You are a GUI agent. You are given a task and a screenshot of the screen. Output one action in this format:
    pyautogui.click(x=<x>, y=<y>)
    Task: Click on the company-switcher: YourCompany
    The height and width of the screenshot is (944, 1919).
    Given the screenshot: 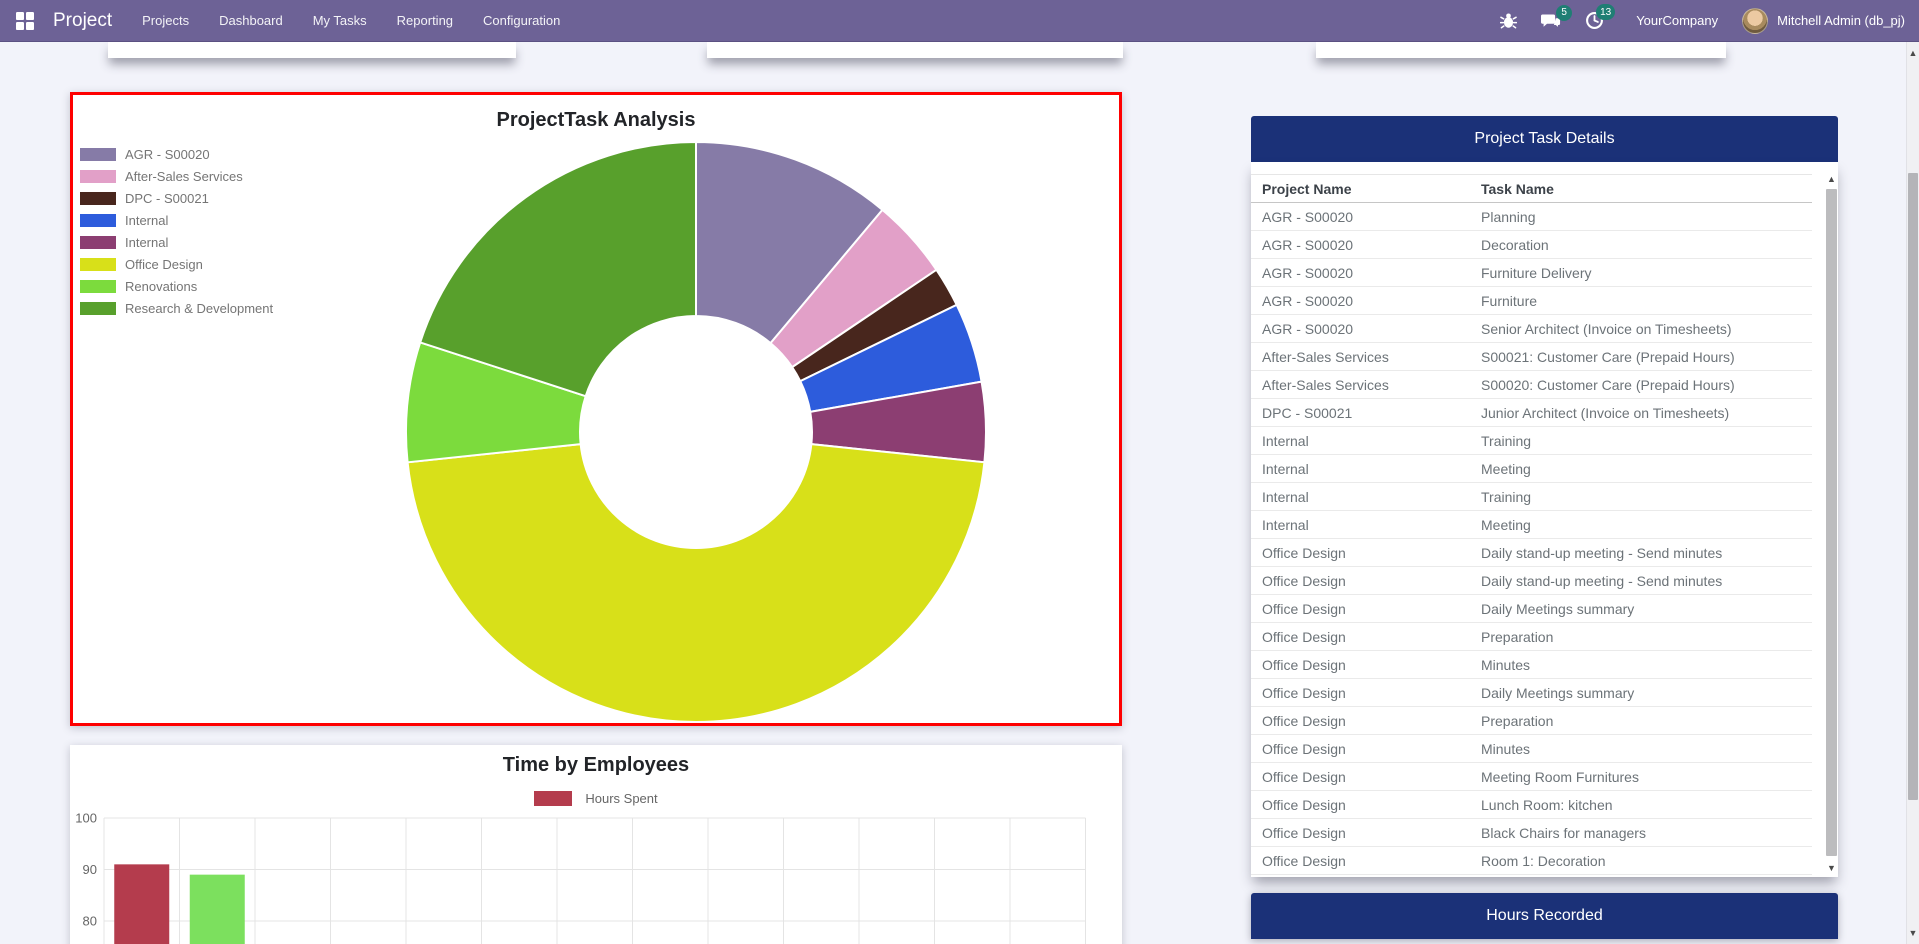 What is the action you would take?
    pyautogui.click(x=1677, y=20)
    